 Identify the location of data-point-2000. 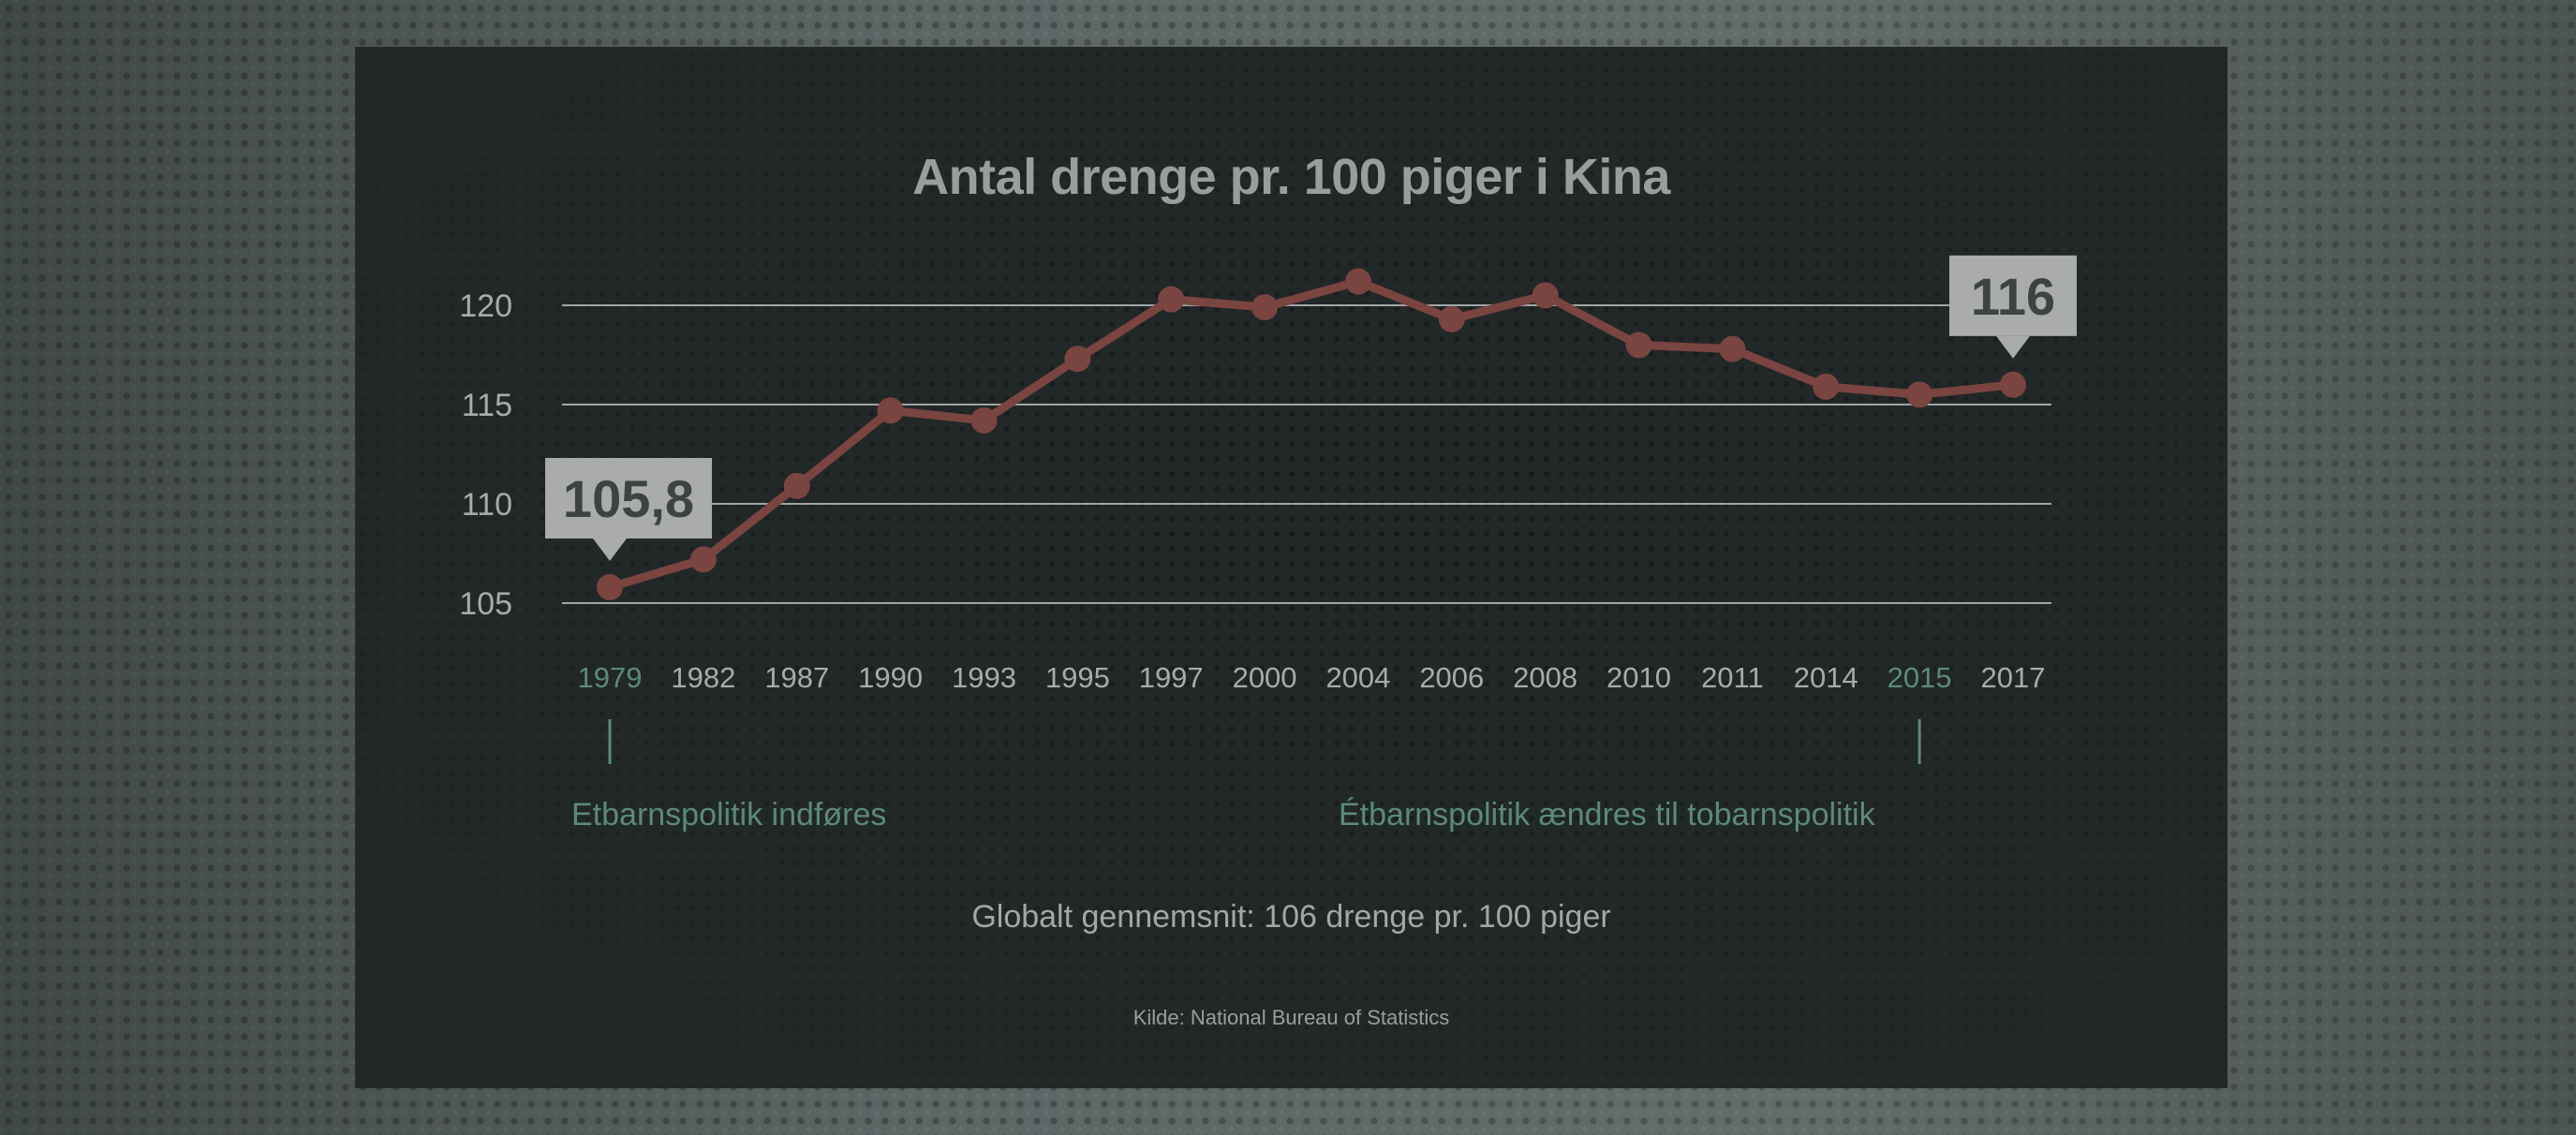
(1265, 307).